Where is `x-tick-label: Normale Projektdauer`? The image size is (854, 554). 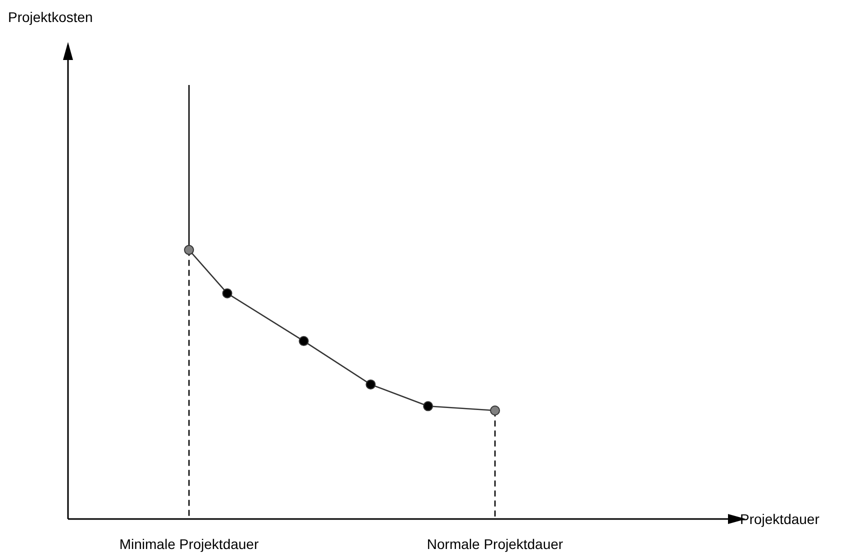
x-tick-label: Normale Projektdauer is located at coordinates (495, 544).